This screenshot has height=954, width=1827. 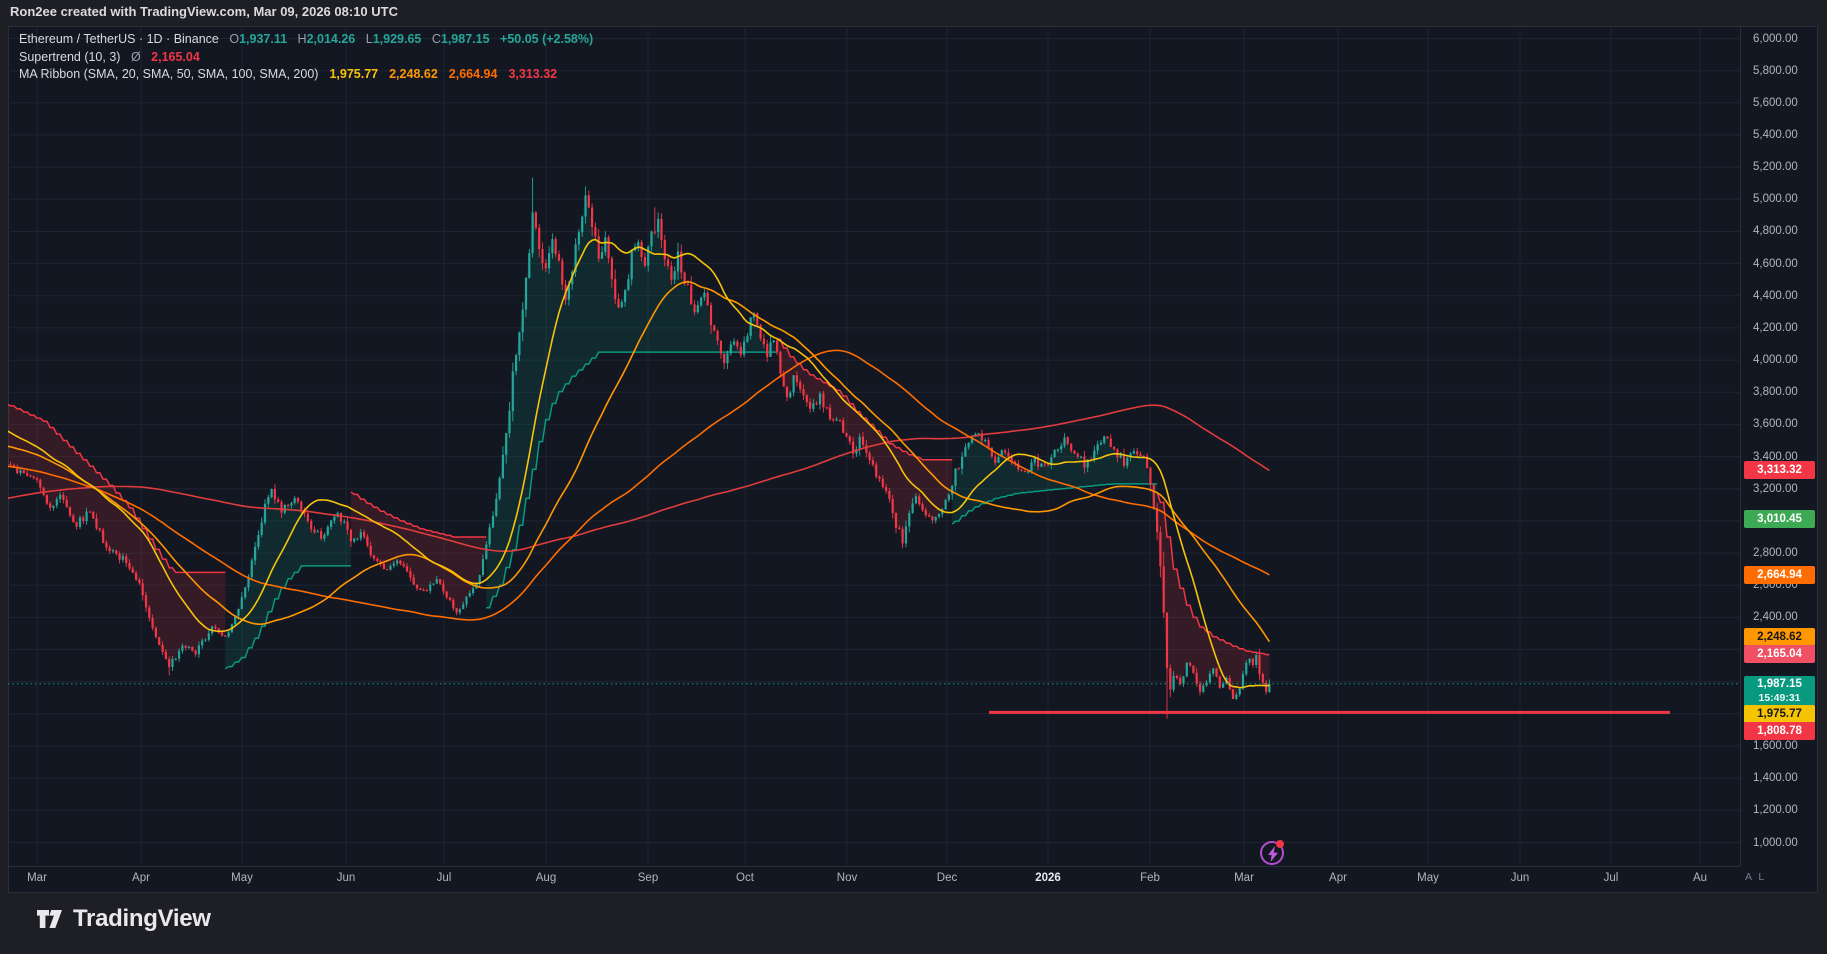 What do you see at coordinates (1775, 617) in the screenshot?
I see `price-axis-label: 2,400.00` at bounding box center [1775, 617].